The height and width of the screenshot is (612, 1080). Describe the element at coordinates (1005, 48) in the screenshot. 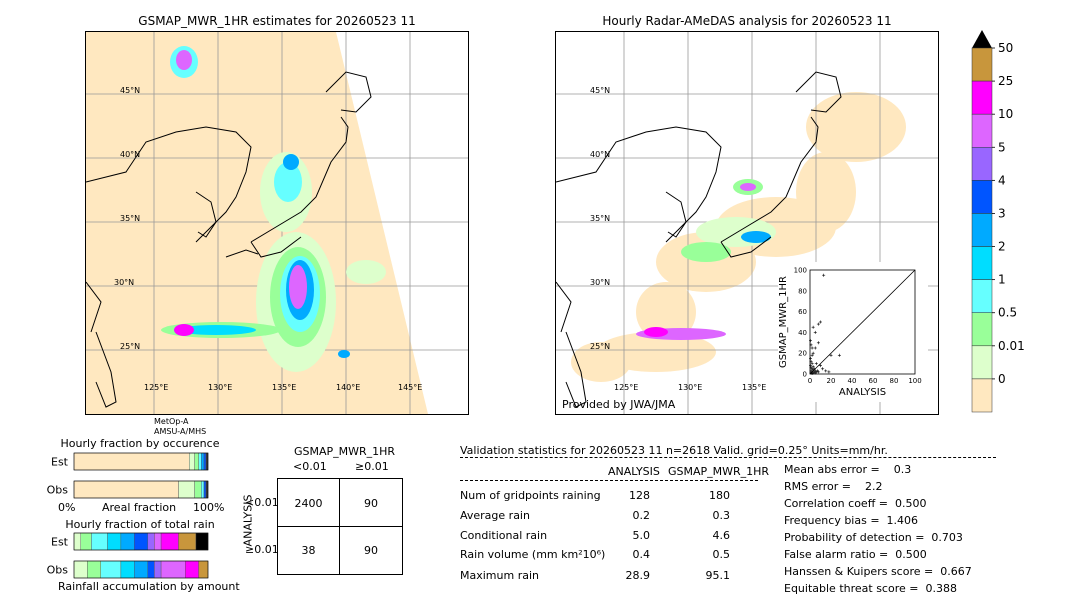

I see `colorbar-label: 50` at that location.